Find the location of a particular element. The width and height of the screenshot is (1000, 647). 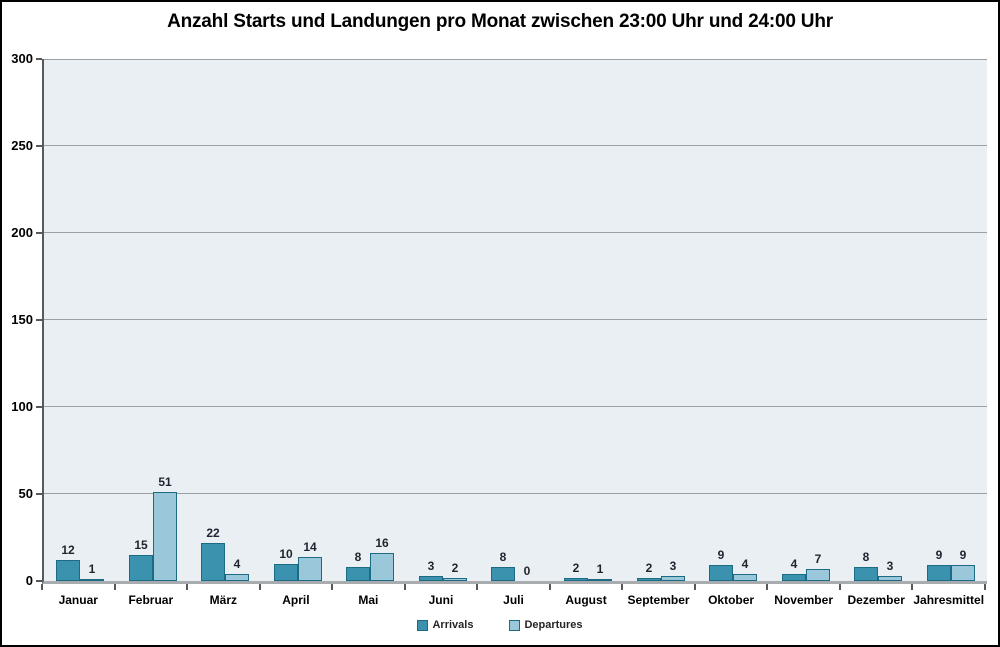

bar-value-label: 14 is located at coordinates (310, 547).